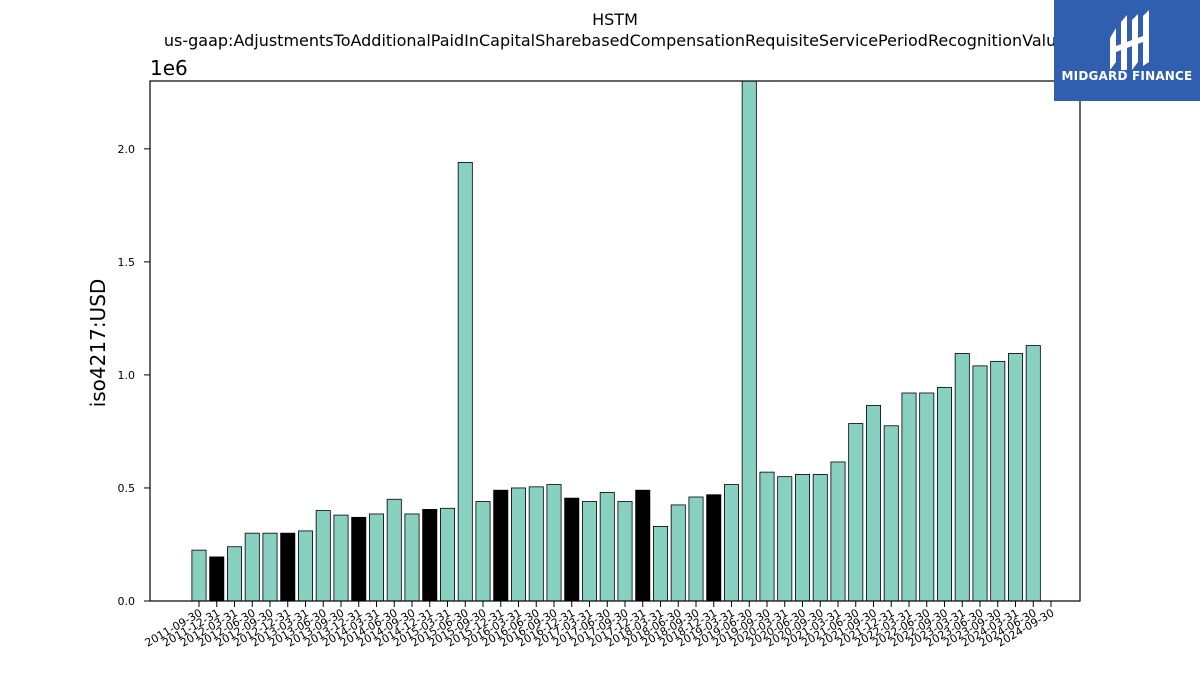 Image resolution: width=1200 pixels, height=675 pixels. What do you see at coordinates (127, 375) in the screenshot?
I see `y-tick-label: 1.0` at bounding box center [127, 375].